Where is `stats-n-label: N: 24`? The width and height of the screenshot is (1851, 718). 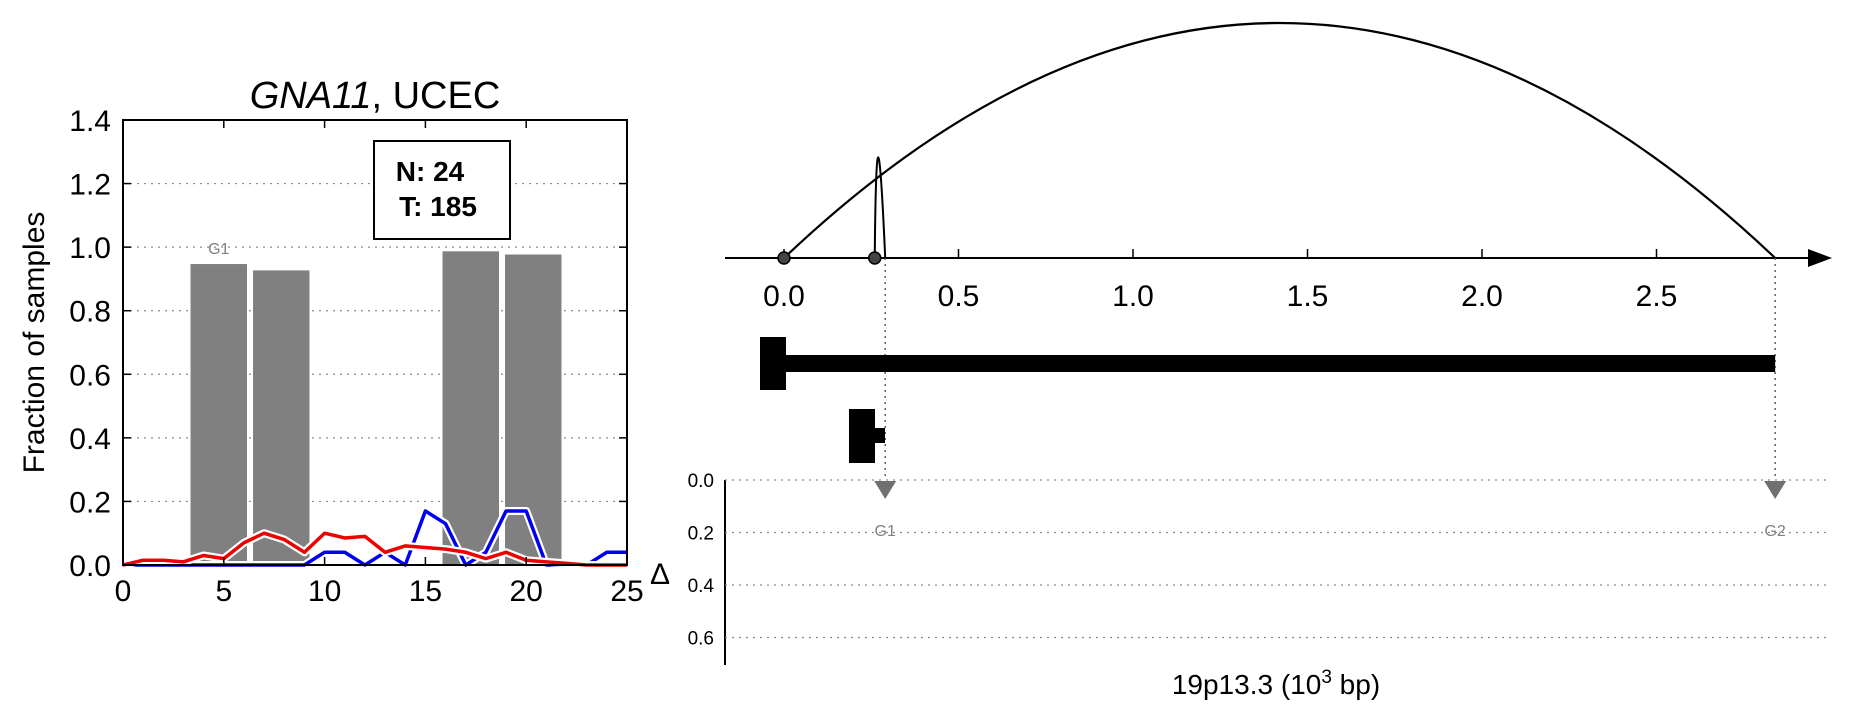
stats-n-label: N: 24 is located at coordinates (430, 171).